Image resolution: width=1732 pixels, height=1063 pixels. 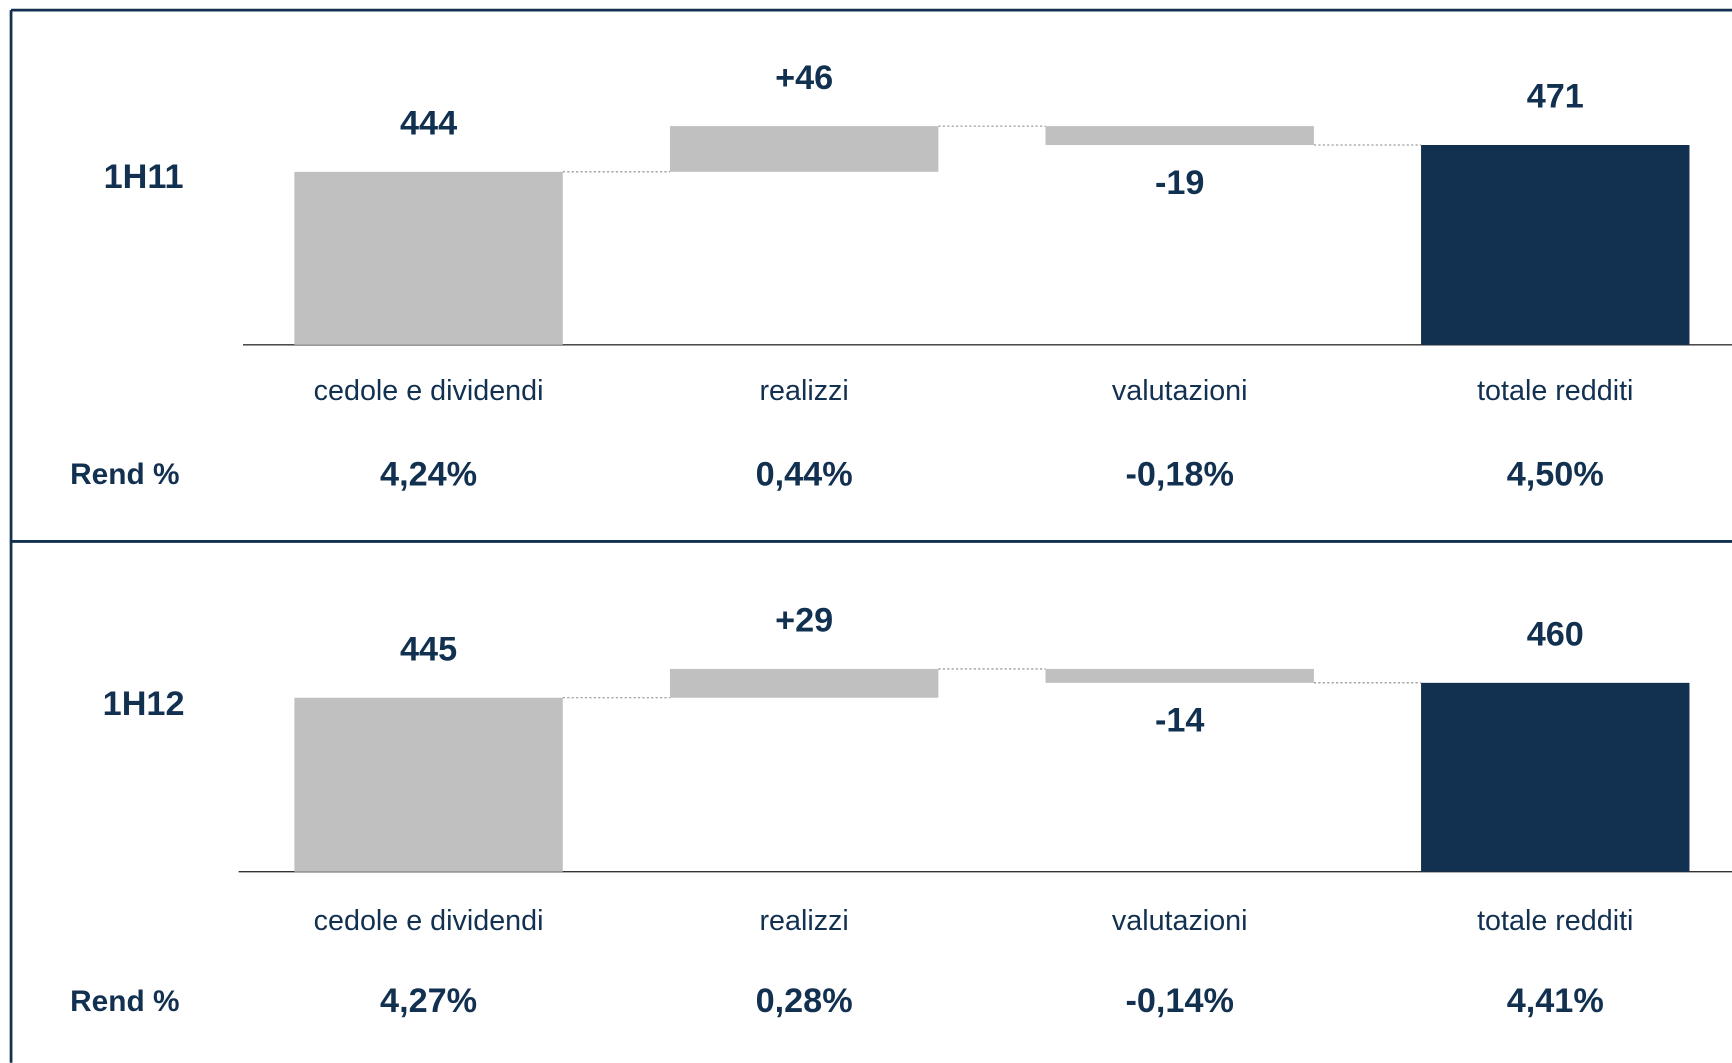 I want to click on value-label: 471, so click(x=1555, y=97).